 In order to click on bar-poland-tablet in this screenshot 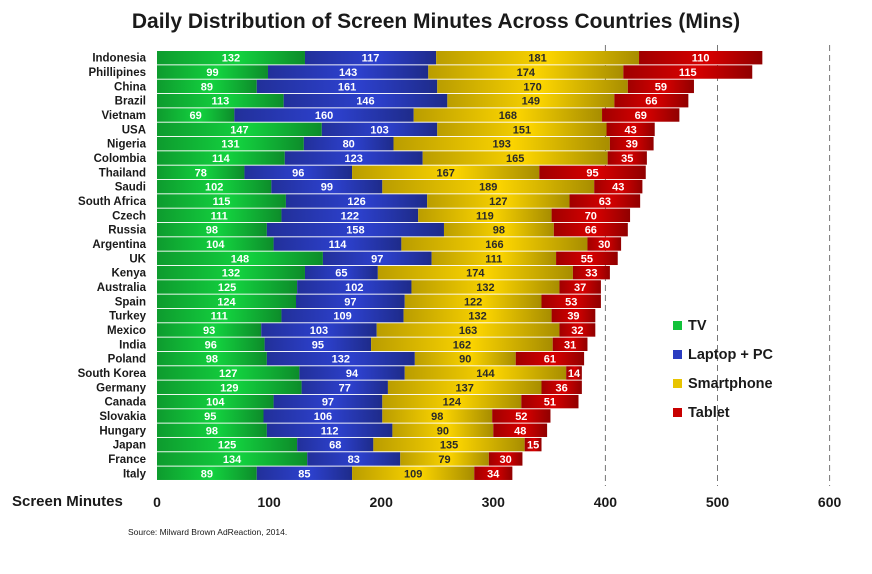, I will do `click(550, 358)`.